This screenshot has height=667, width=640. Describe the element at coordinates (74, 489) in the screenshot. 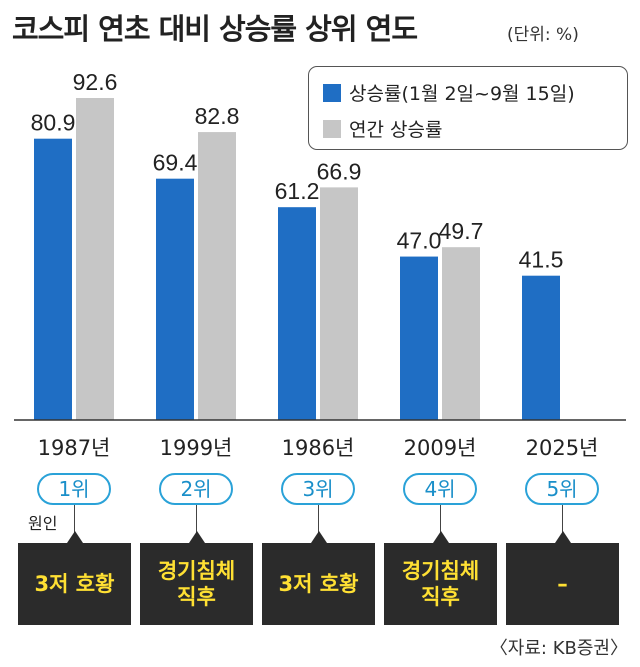

I see `rank-badge-1: 1위` at that location.